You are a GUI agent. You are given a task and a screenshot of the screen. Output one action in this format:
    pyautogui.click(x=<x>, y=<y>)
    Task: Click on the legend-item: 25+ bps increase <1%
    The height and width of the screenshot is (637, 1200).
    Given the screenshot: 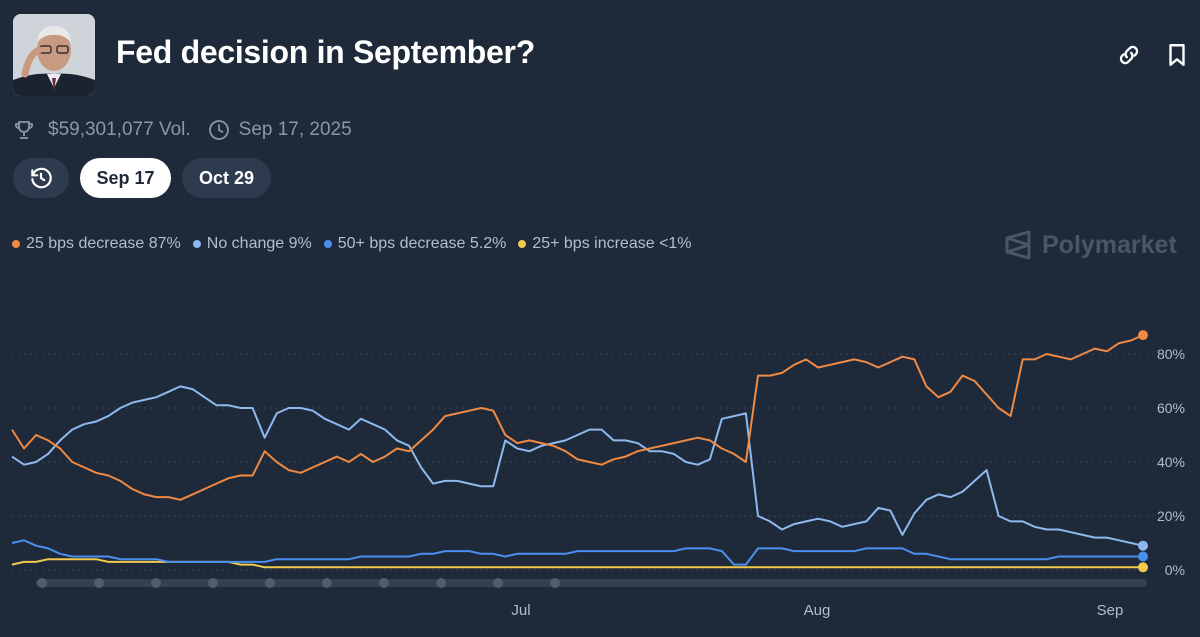 What is the action you would take?
    pyautogui.click(x=605, y=244)
    